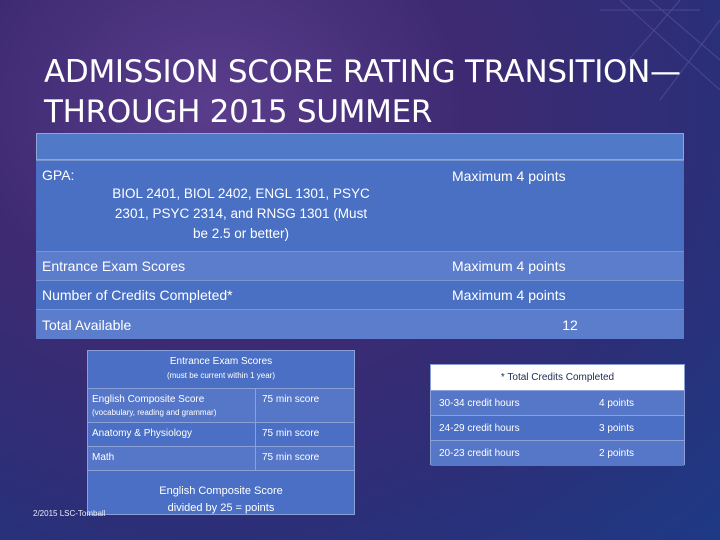 The width and height of the screenshot is (720, 540). What do you see at coordinates (362, 72) in the screenshot?
I see `title-line-1: ADMISSION SCORE RATING TRANSITION—` at bounding box center [362, 72].